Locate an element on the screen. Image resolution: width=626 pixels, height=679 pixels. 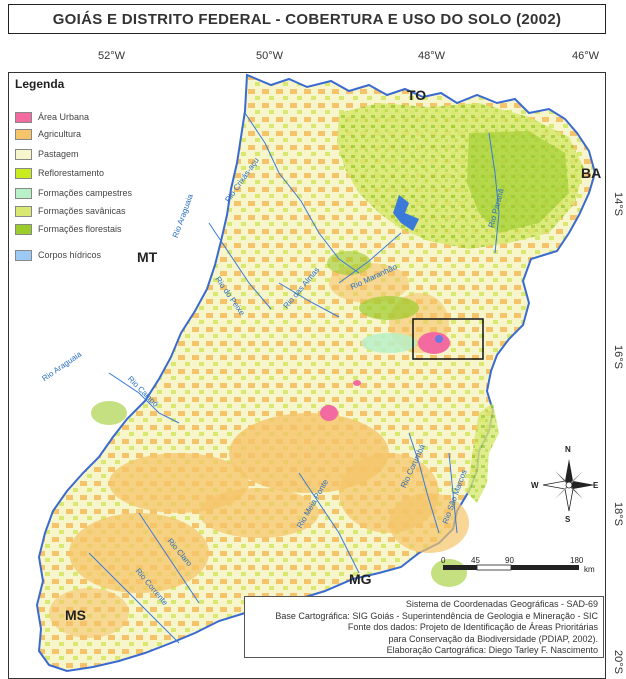
scale-tick-90: 90 is located at coordinates (509, 560).